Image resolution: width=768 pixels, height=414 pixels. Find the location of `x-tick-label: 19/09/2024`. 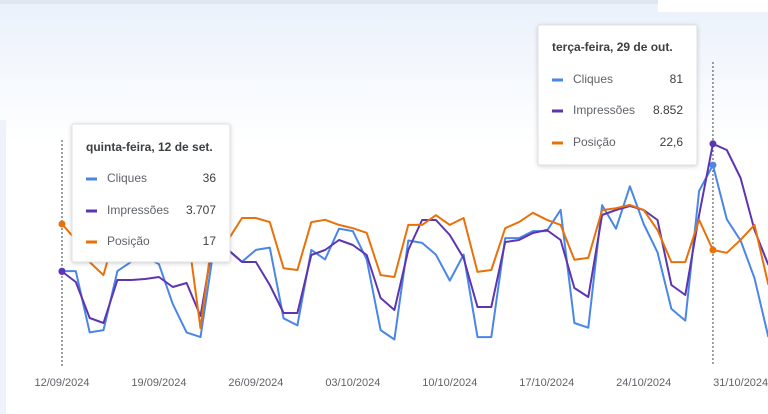

x-tick-label: 19/09/2024 is located at coordinates (158, 383).